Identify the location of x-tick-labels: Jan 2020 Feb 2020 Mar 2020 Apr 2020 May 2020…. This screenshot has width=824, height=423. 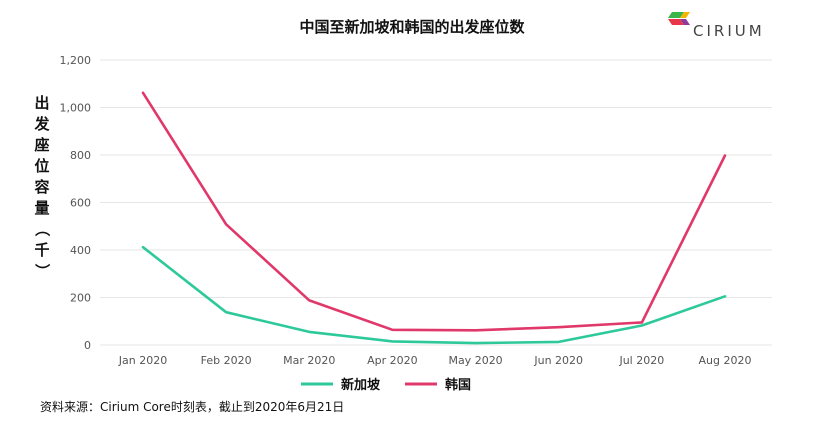
(435, 360).